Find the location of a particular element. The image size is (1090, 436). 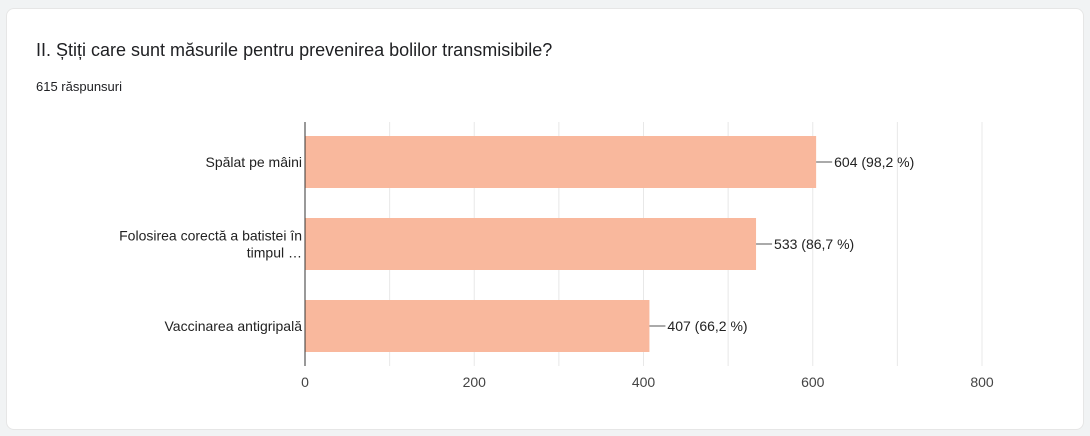

data-label: 533 (86,7 %) is located at coordinates (814, 244).